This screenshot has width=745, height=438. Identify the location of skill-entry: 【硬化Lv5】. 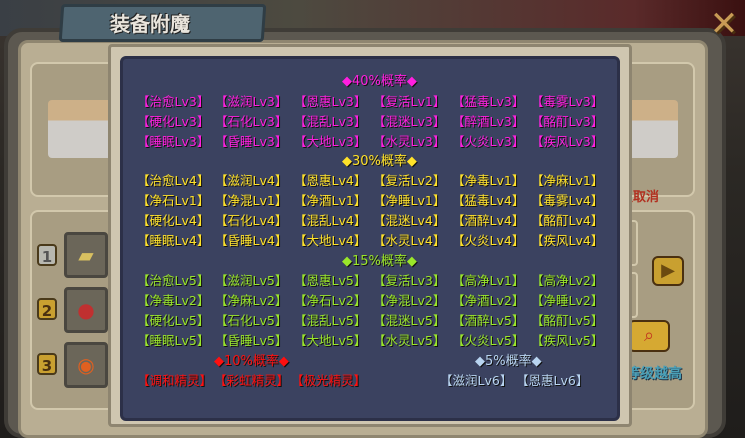
(173, 320).